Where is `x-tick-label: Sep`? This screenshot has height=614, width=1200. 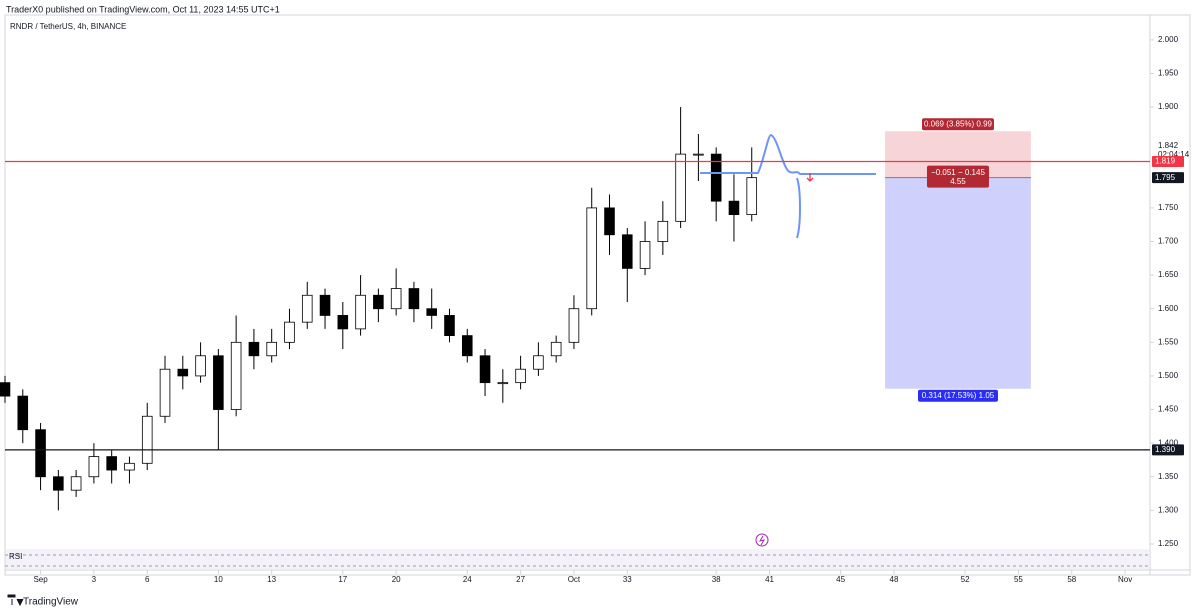
x-tick-label: Sep is located at coordinates (40, 579).